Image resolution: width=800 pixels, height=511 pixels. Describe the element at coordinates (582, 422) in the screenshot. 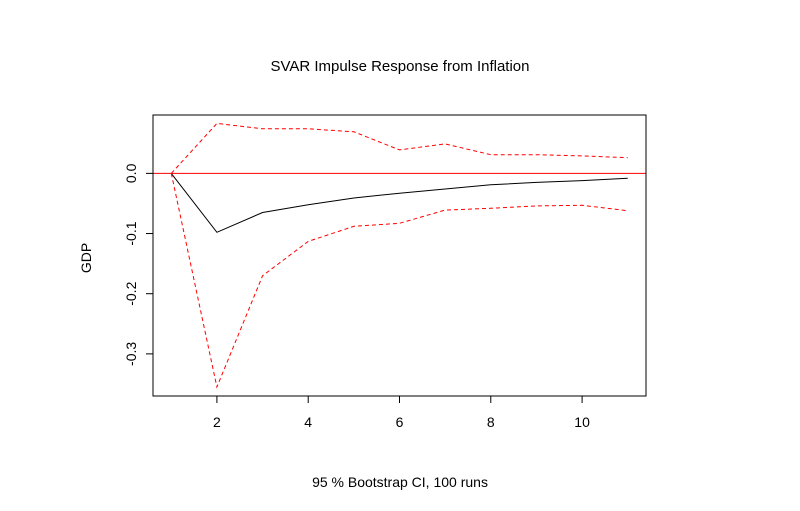

I see `x-tick-label: 10` at that location.